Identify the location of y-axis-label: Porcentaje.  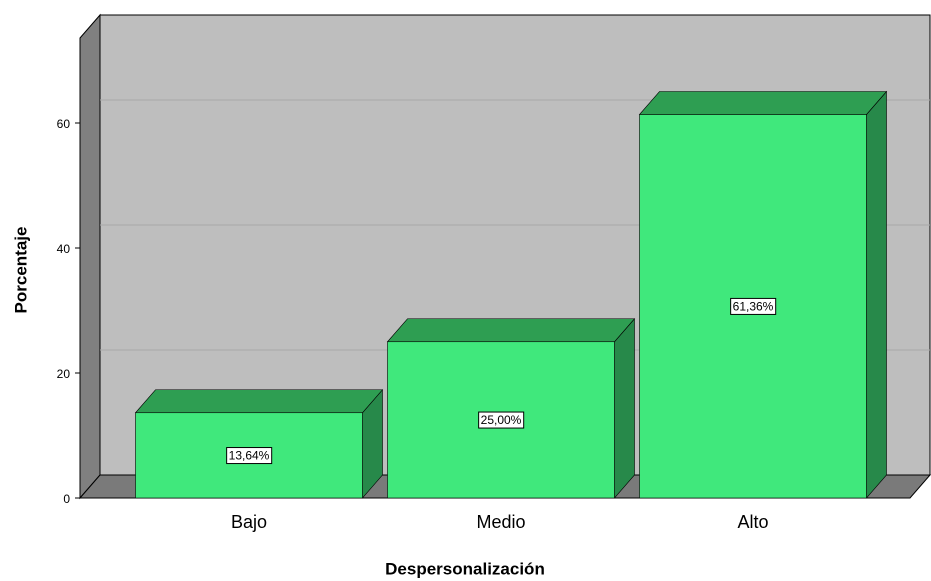
(20, 270).